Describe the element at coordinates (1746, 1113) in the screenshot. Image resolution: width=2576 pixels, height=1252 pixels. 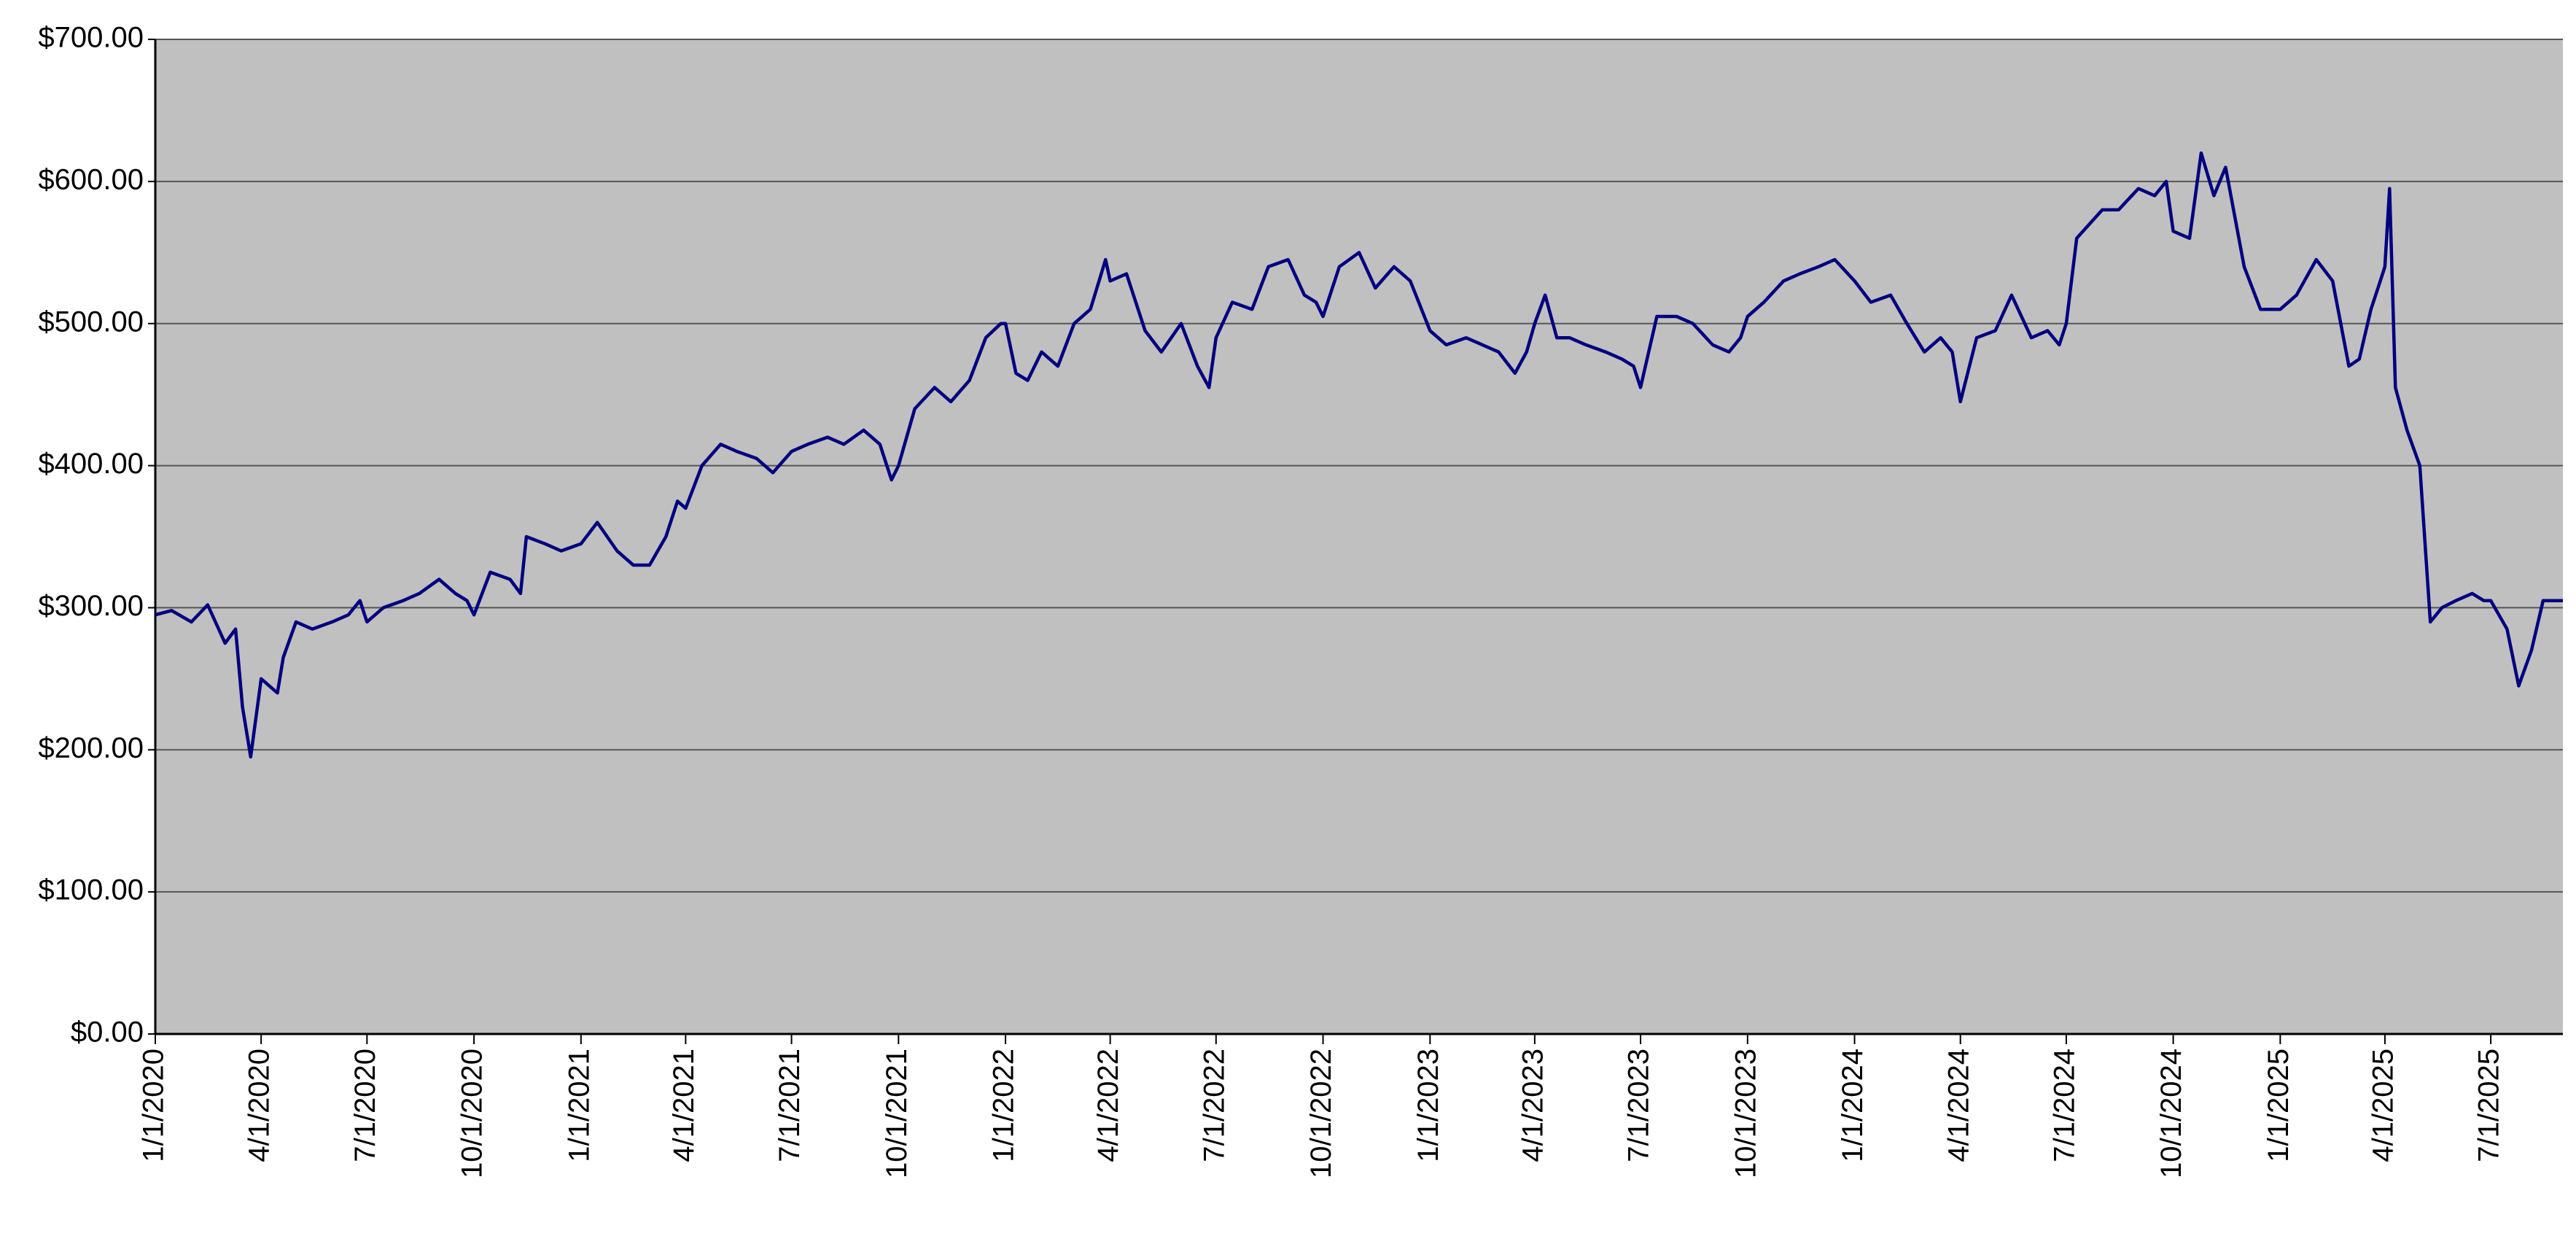
I see `x-tick-label: 10/1/2023` at that location.